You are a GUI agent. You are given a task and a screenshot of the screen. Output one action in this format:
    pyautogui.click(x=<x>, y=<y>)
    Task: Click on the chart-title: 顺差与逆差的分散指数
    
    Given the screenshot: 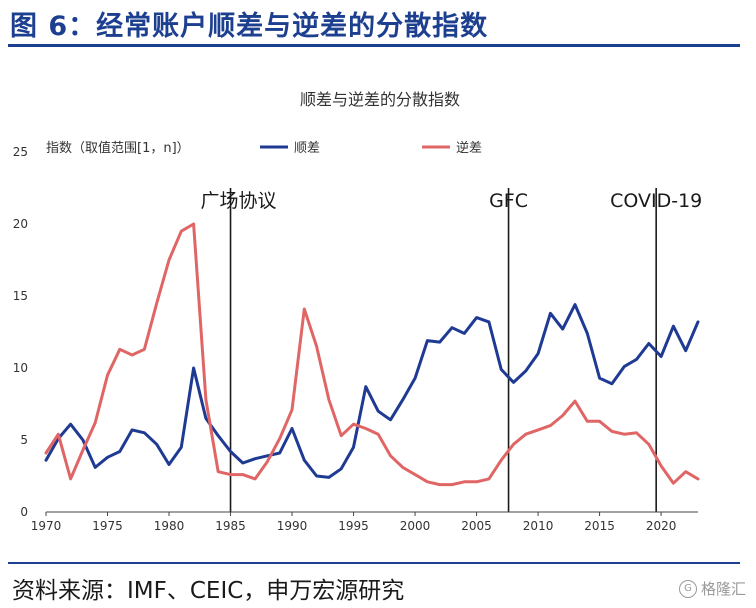 What is the action you would take?
    pyautogui.click(x=380, y=99)
    